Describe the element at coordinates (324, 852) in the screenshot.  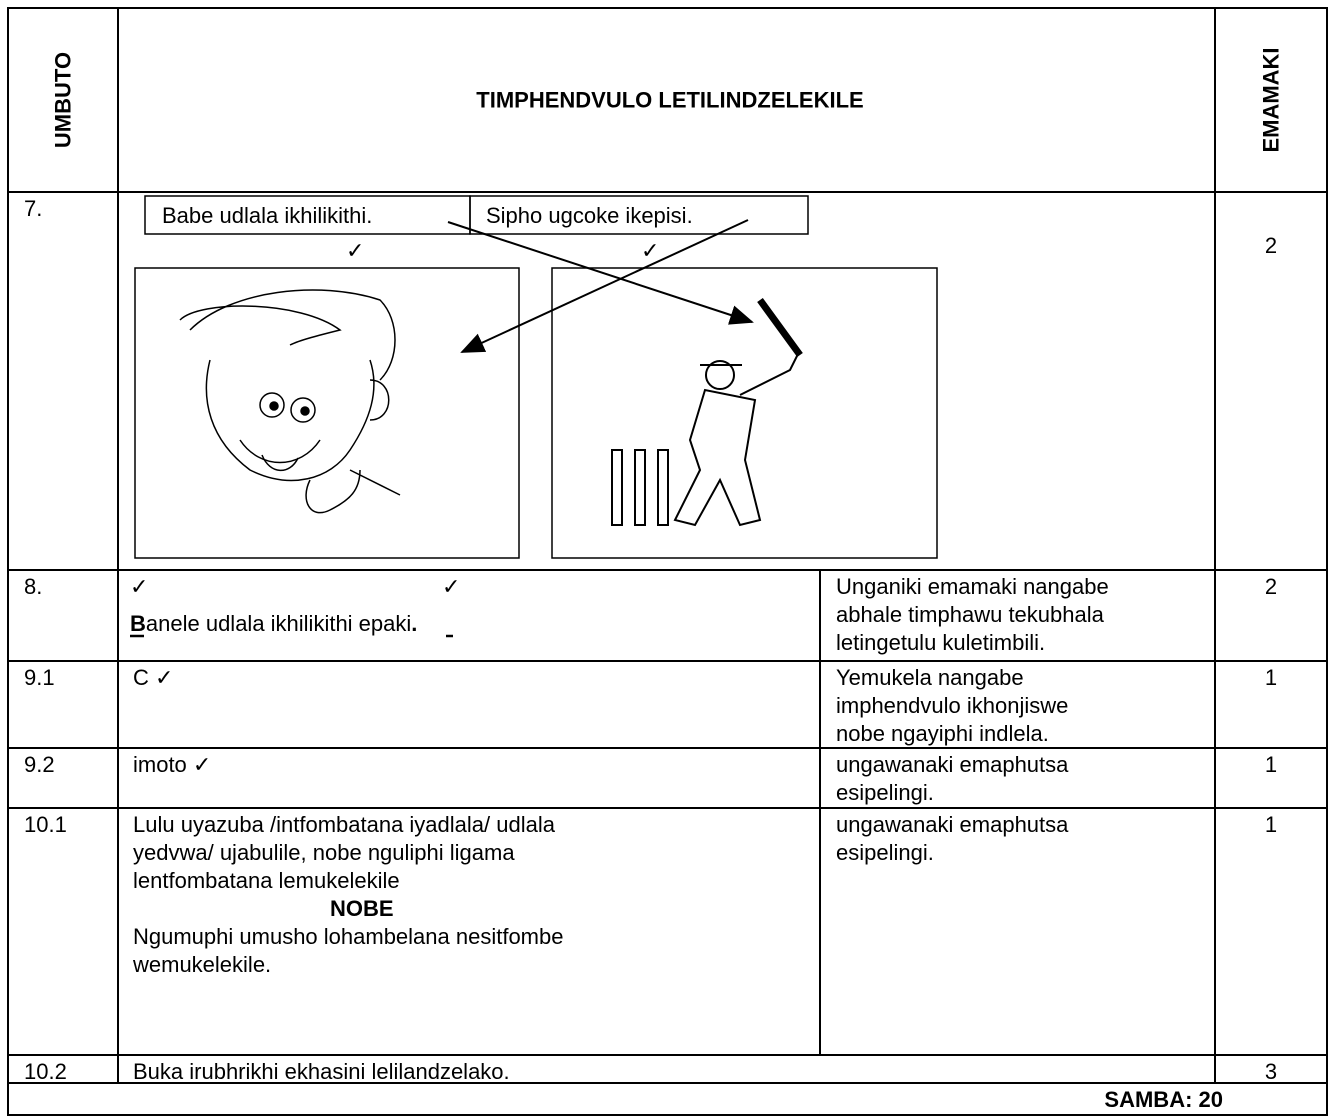
I see `answer-line: yedvwa/ ujabulile, nobe nguliphi ligama` at that location.